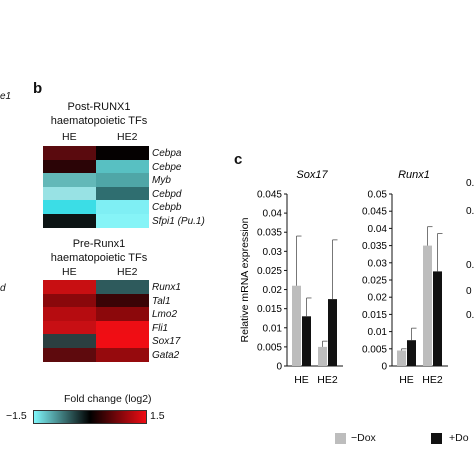  Describe the element at coordinates (166, 287) in the screenshot. I see `pre-gene-label: Runx1` at that location.